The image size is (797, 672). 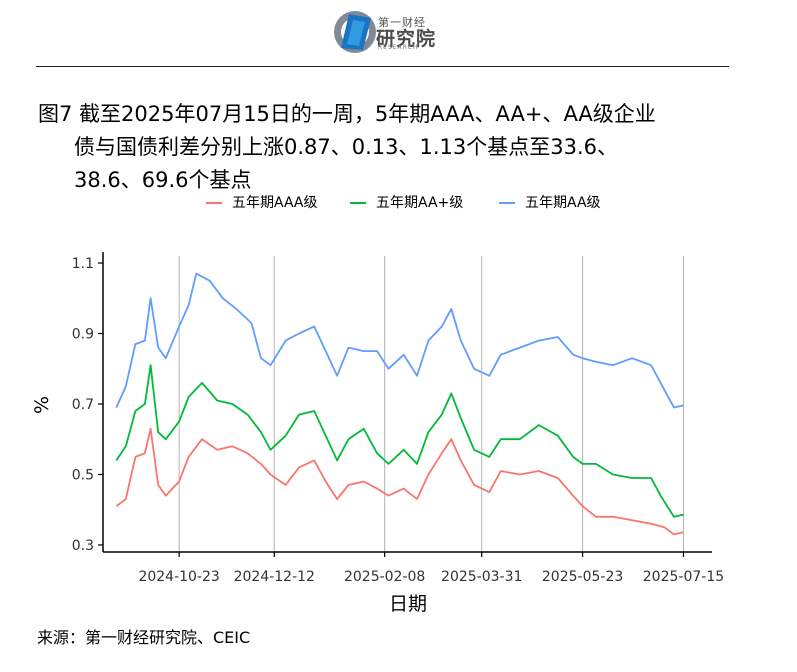 What do you see at coordinates (214, 203) in the screenshot?
I see `legend-swatch-aaa` at bounding box center [214, 203].